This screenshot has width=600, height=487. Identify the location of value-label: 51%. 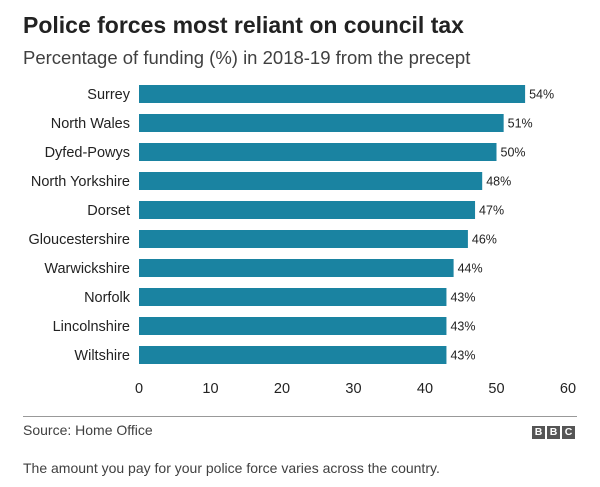
(520, 124).